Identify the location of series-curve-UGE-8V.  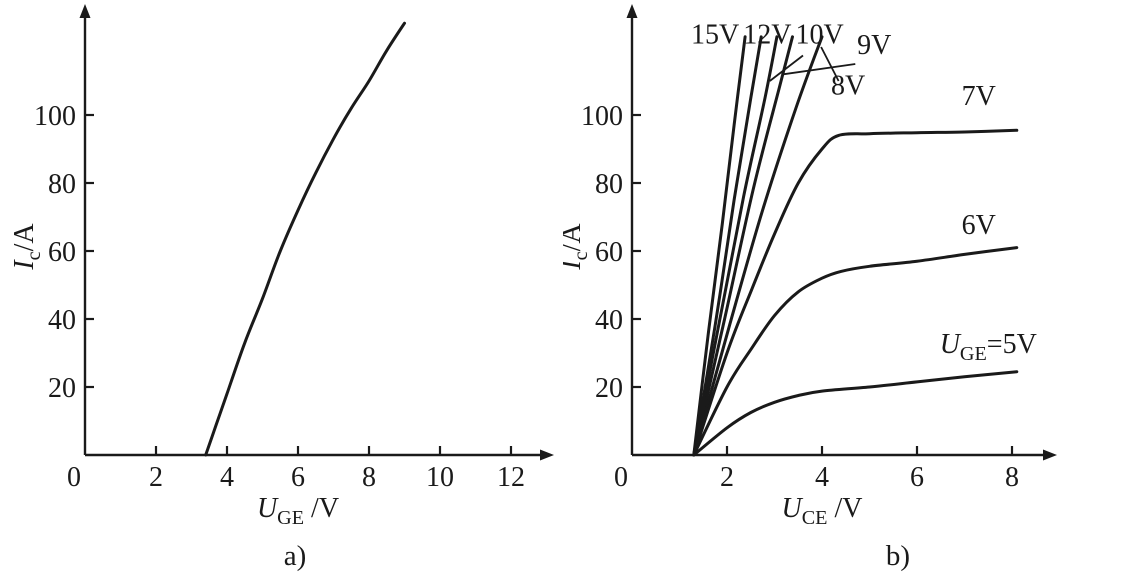
(758, 246).